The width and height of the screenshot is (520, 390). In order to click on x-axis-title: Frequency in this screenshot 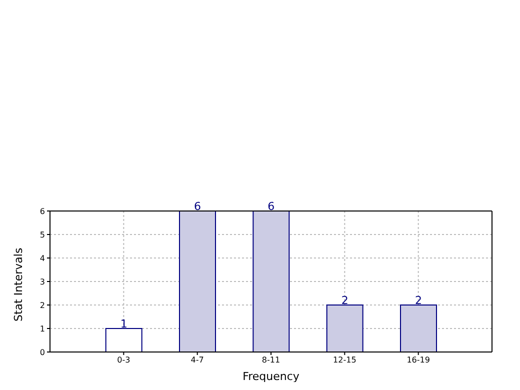, I will do `click(271, 376)`.